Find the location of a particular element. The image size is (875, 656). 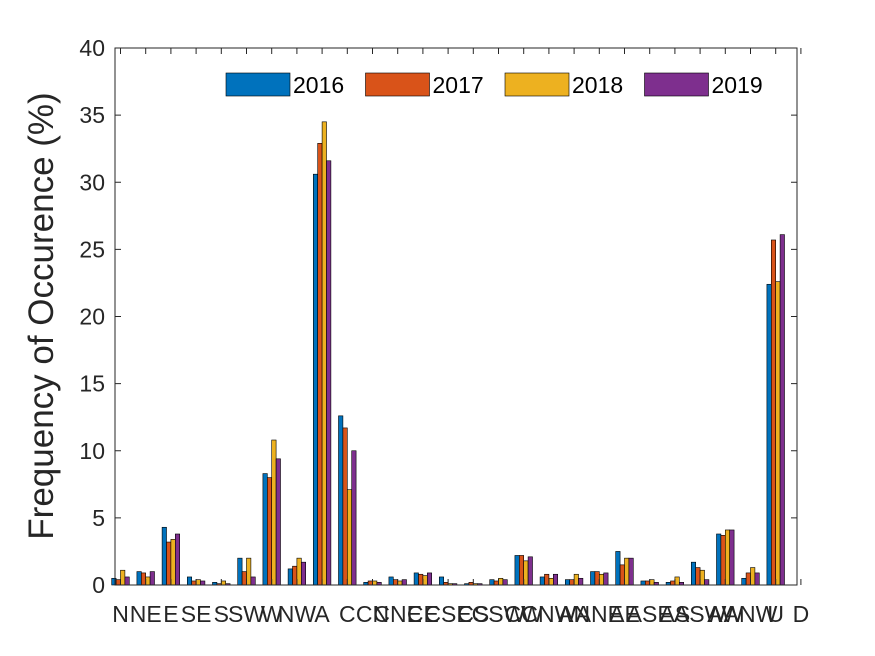

bar-2019-CE is located at coordinates (429, 579).